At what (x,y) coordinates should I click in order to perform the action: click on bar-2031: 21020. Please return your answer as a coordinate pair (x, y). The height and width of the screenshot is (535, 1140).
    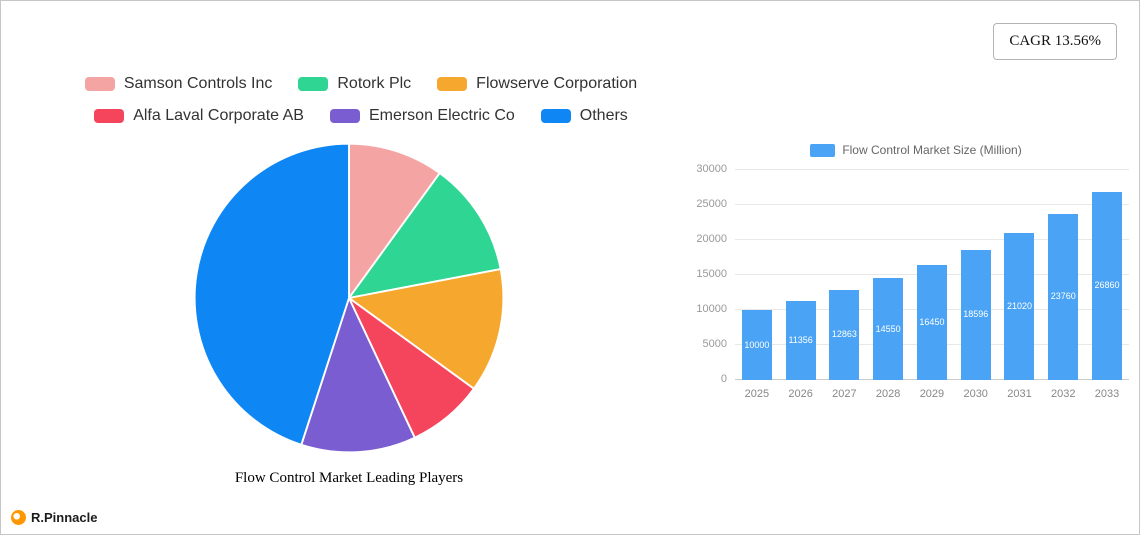
    Looking at the image, I should click on (1019, 306).